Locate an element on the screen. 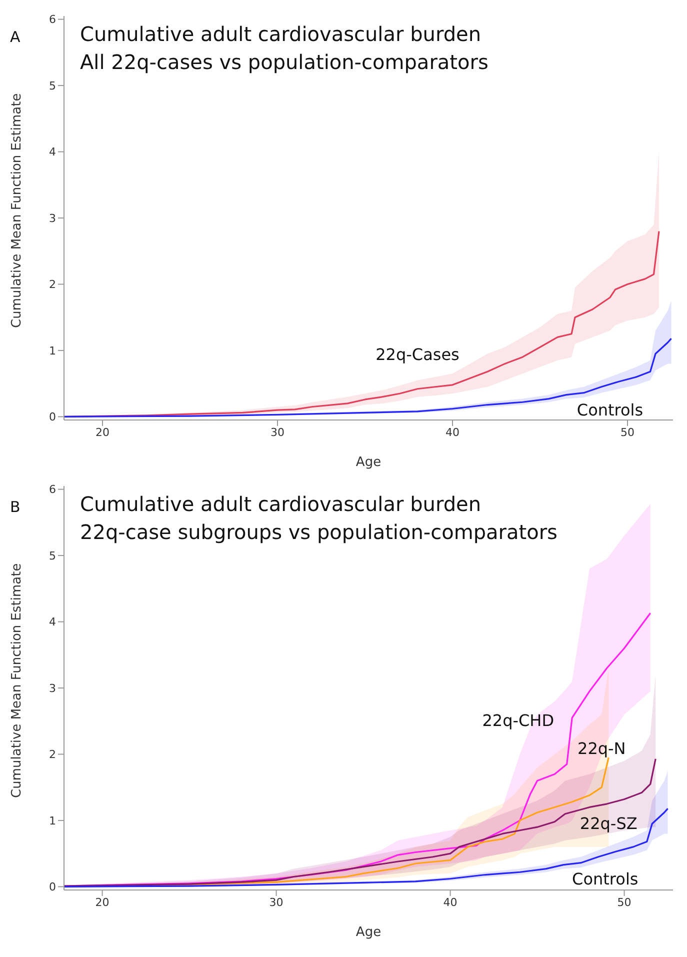  series-label: 22q-CHD is located at coordinates (518, 720).